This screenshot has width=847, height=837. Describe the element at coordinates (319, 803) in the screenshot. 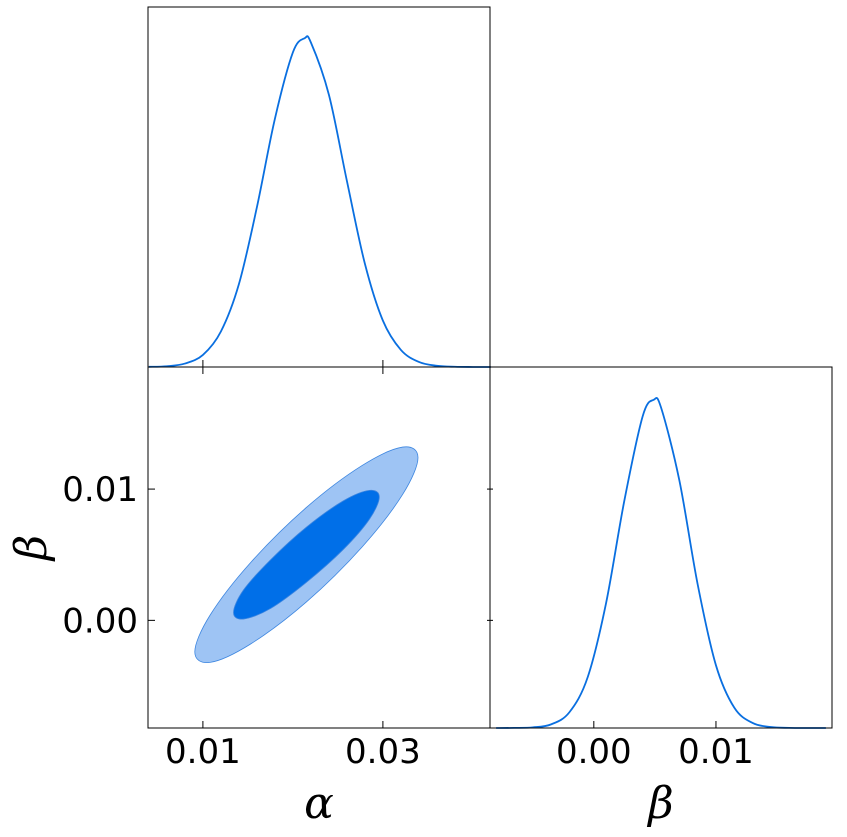

I see `x-axis-label: α` at that location.